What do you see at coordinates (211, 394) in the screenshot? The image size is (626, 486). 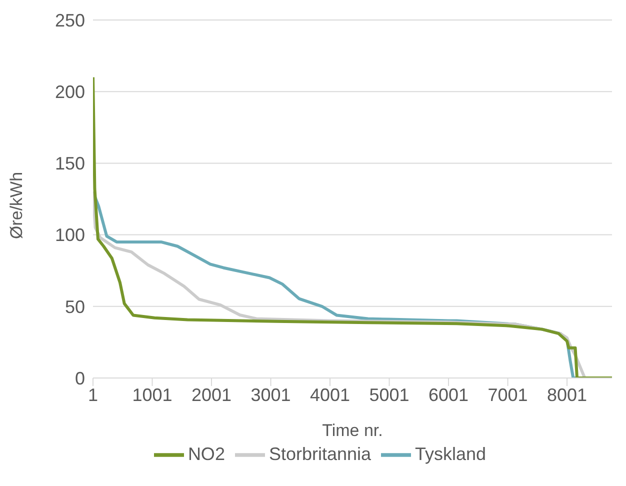 I see `x-tick-label: 2001` at bounding box center [211, 394].